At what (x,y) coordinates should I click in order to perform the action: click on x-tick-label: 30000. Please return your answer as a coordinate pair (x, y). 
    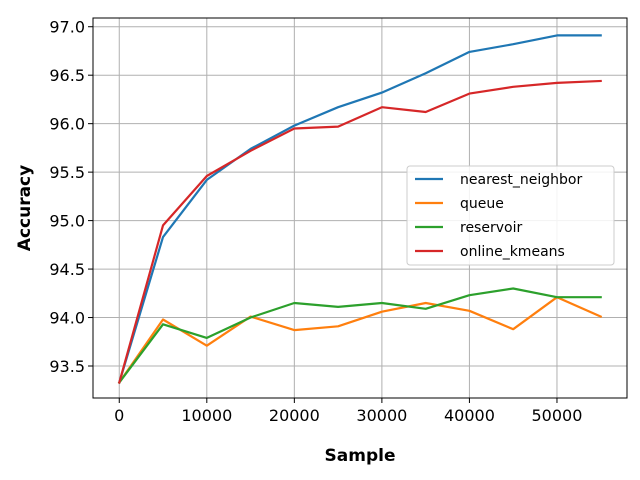
    Looking at the image, I should click on (381, 415).